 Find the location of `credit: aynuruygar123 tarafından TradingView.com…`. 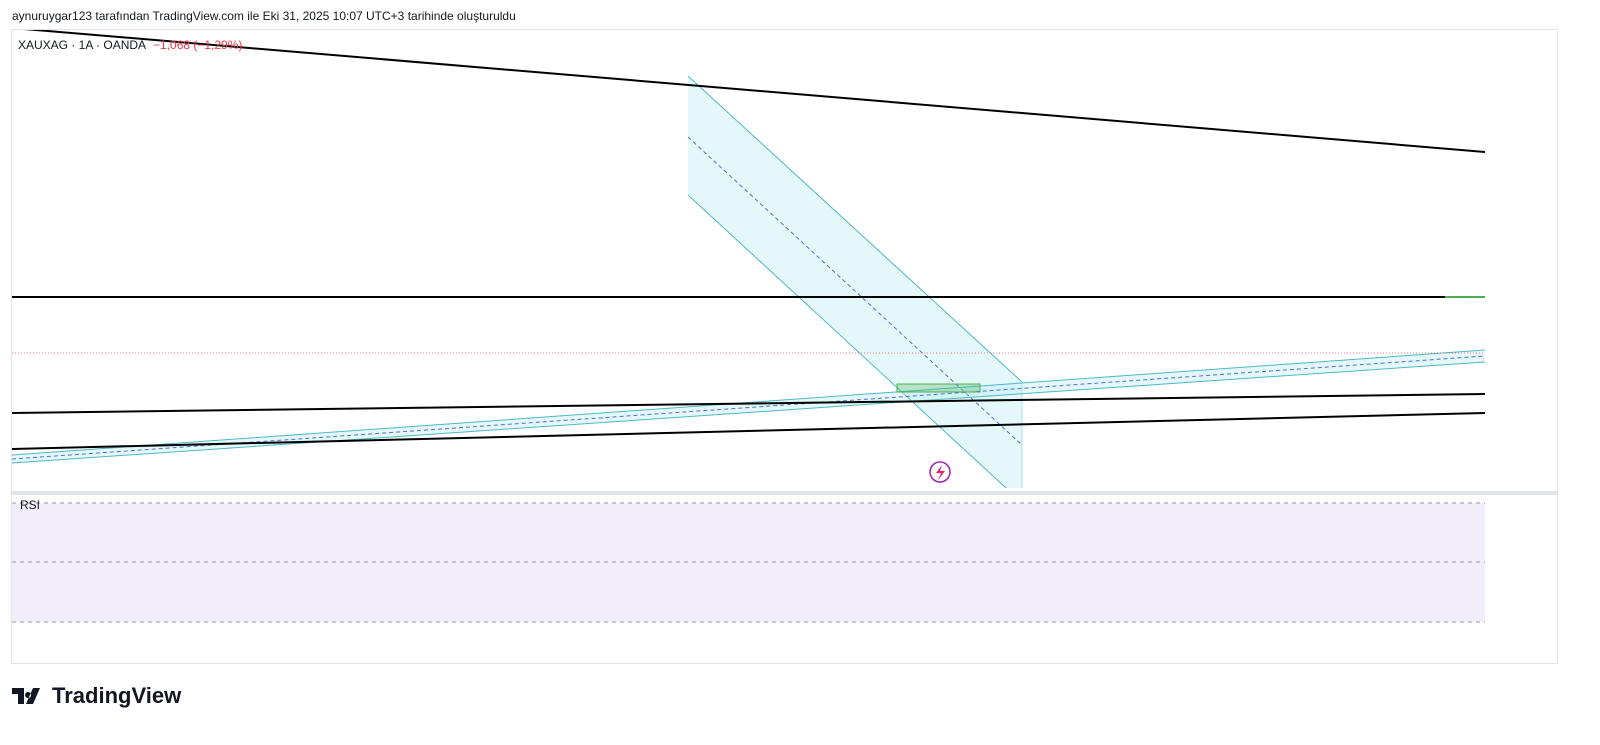

credit: aynuruygar123 tarafından TradingView.com… is located at coordinates (264, 16).